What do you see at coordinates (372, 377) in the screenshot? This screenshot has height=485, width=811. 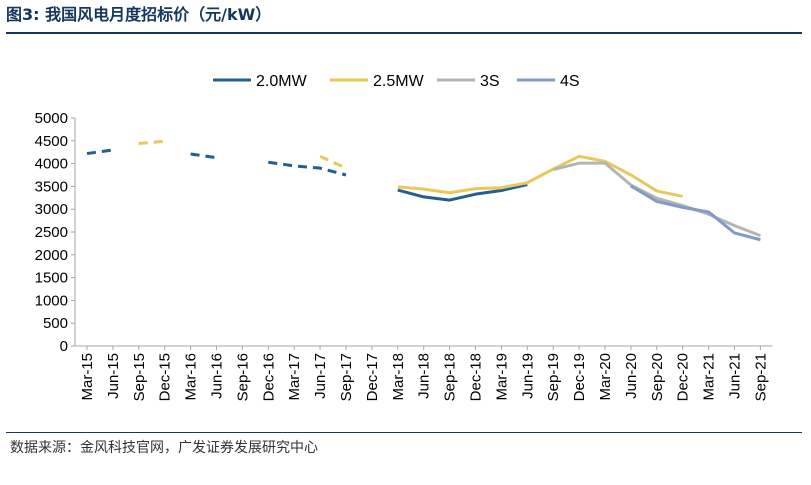 I see `x-tick-label: Dec-17` at bounding box center [372, 377].